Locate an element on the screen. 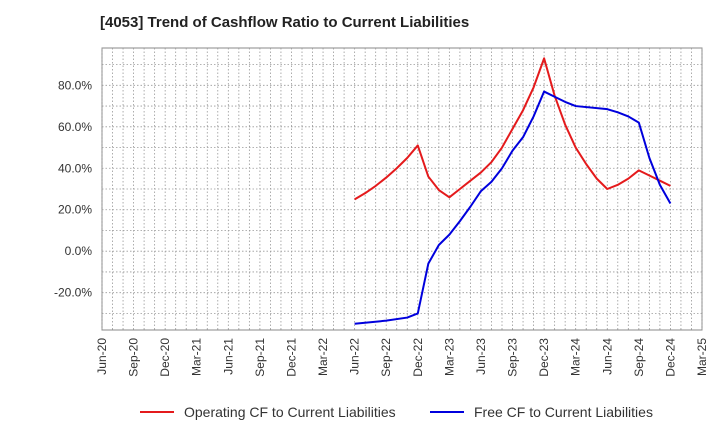 The width and height of the screenshot is (720, 440). x-tick-label: Sep-23 is located at coordinates (513, 357).